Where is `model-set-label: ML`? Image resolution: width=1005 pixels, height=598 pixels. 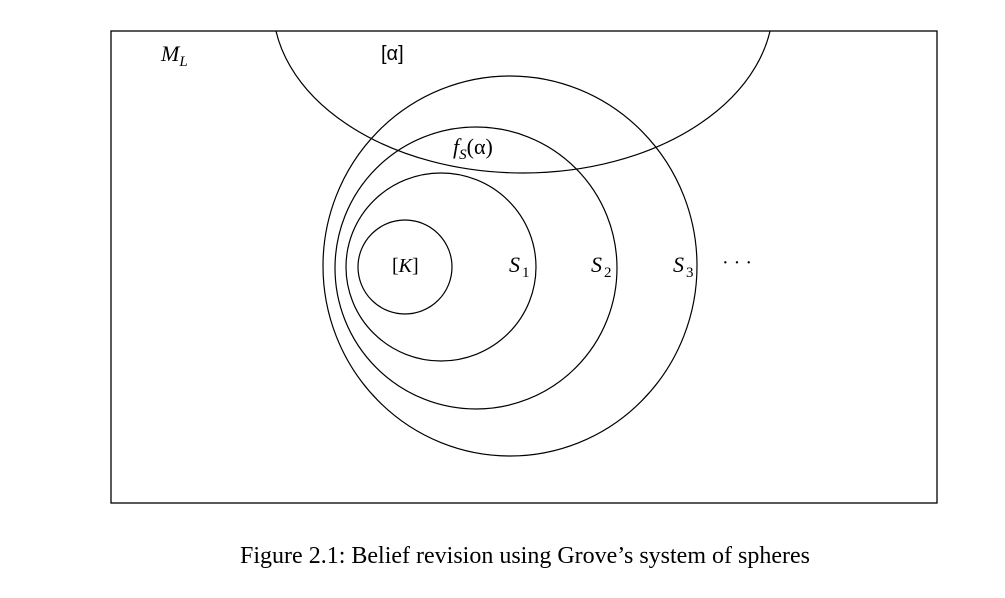
model-set-label: ML is located at coordinates (174, 55).